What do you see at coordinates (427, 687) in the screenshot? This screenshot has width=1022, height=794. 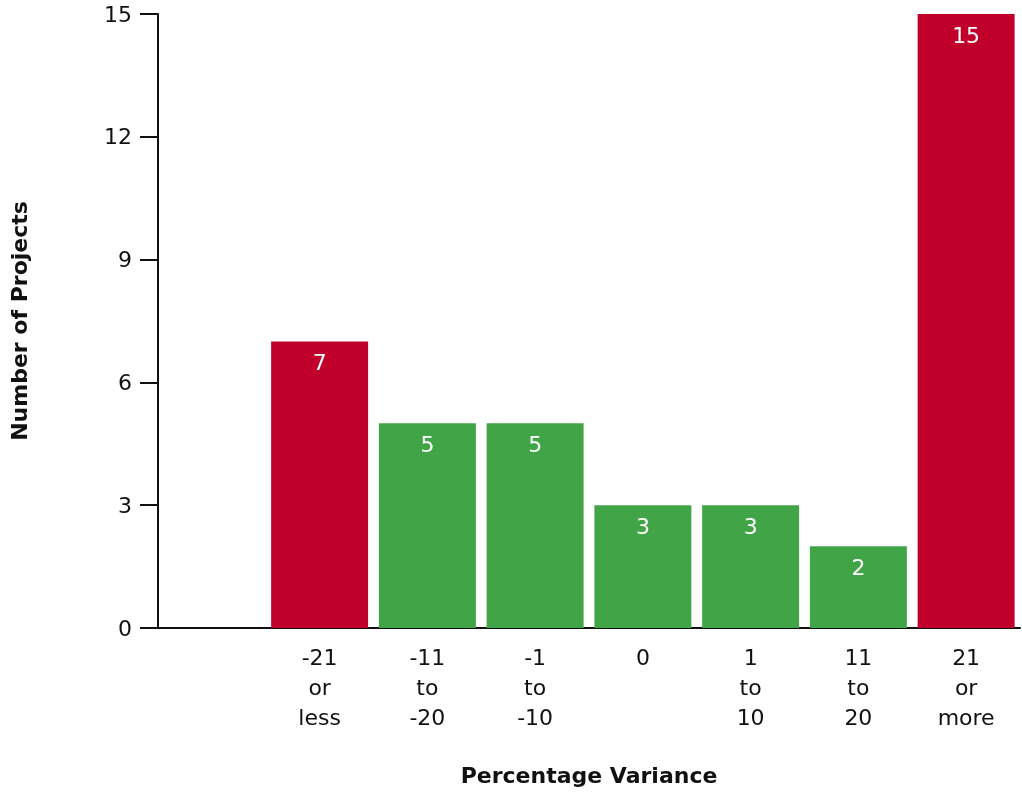 I see `x-tick-label: -11 to -20` at bounding box center [427, 687].